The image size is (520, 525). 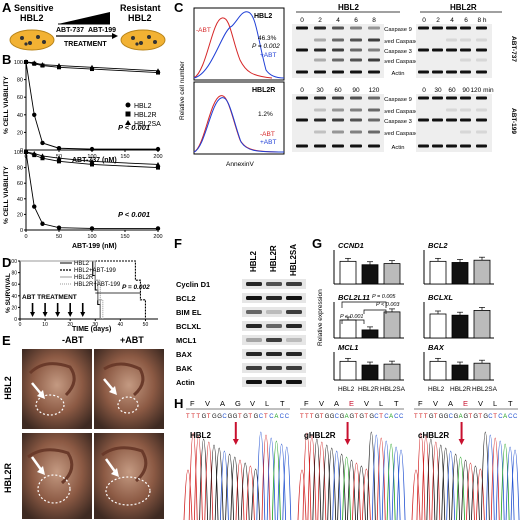 What do you see at coordinates (198, 417) in the screenshot?
I see `h-base-hbl2: T` at bounding box center [198, 417].